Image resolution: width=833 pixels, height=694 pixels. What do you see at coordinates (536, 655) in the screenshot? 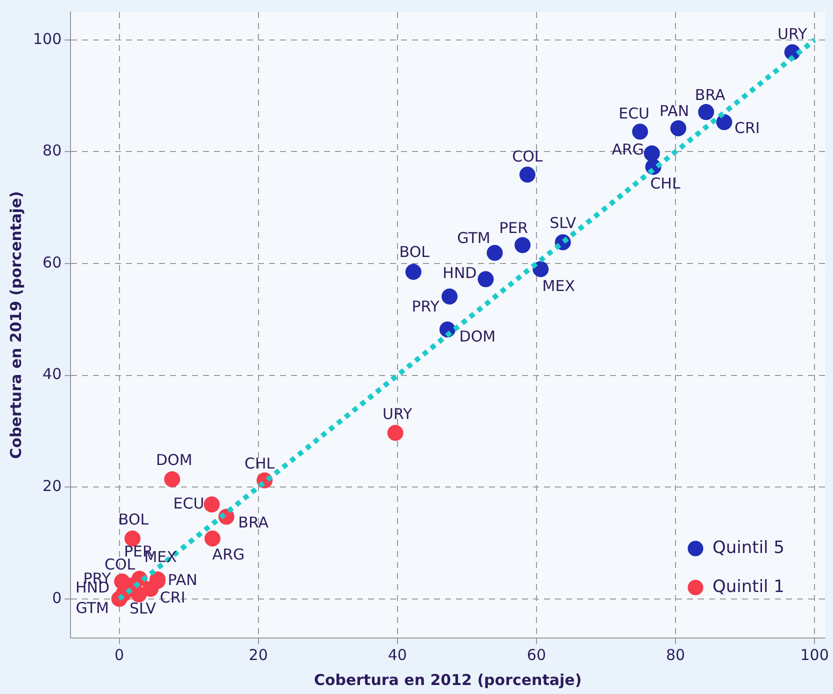
I see `x-tick-label: 60` at bounding box center [536, 655].